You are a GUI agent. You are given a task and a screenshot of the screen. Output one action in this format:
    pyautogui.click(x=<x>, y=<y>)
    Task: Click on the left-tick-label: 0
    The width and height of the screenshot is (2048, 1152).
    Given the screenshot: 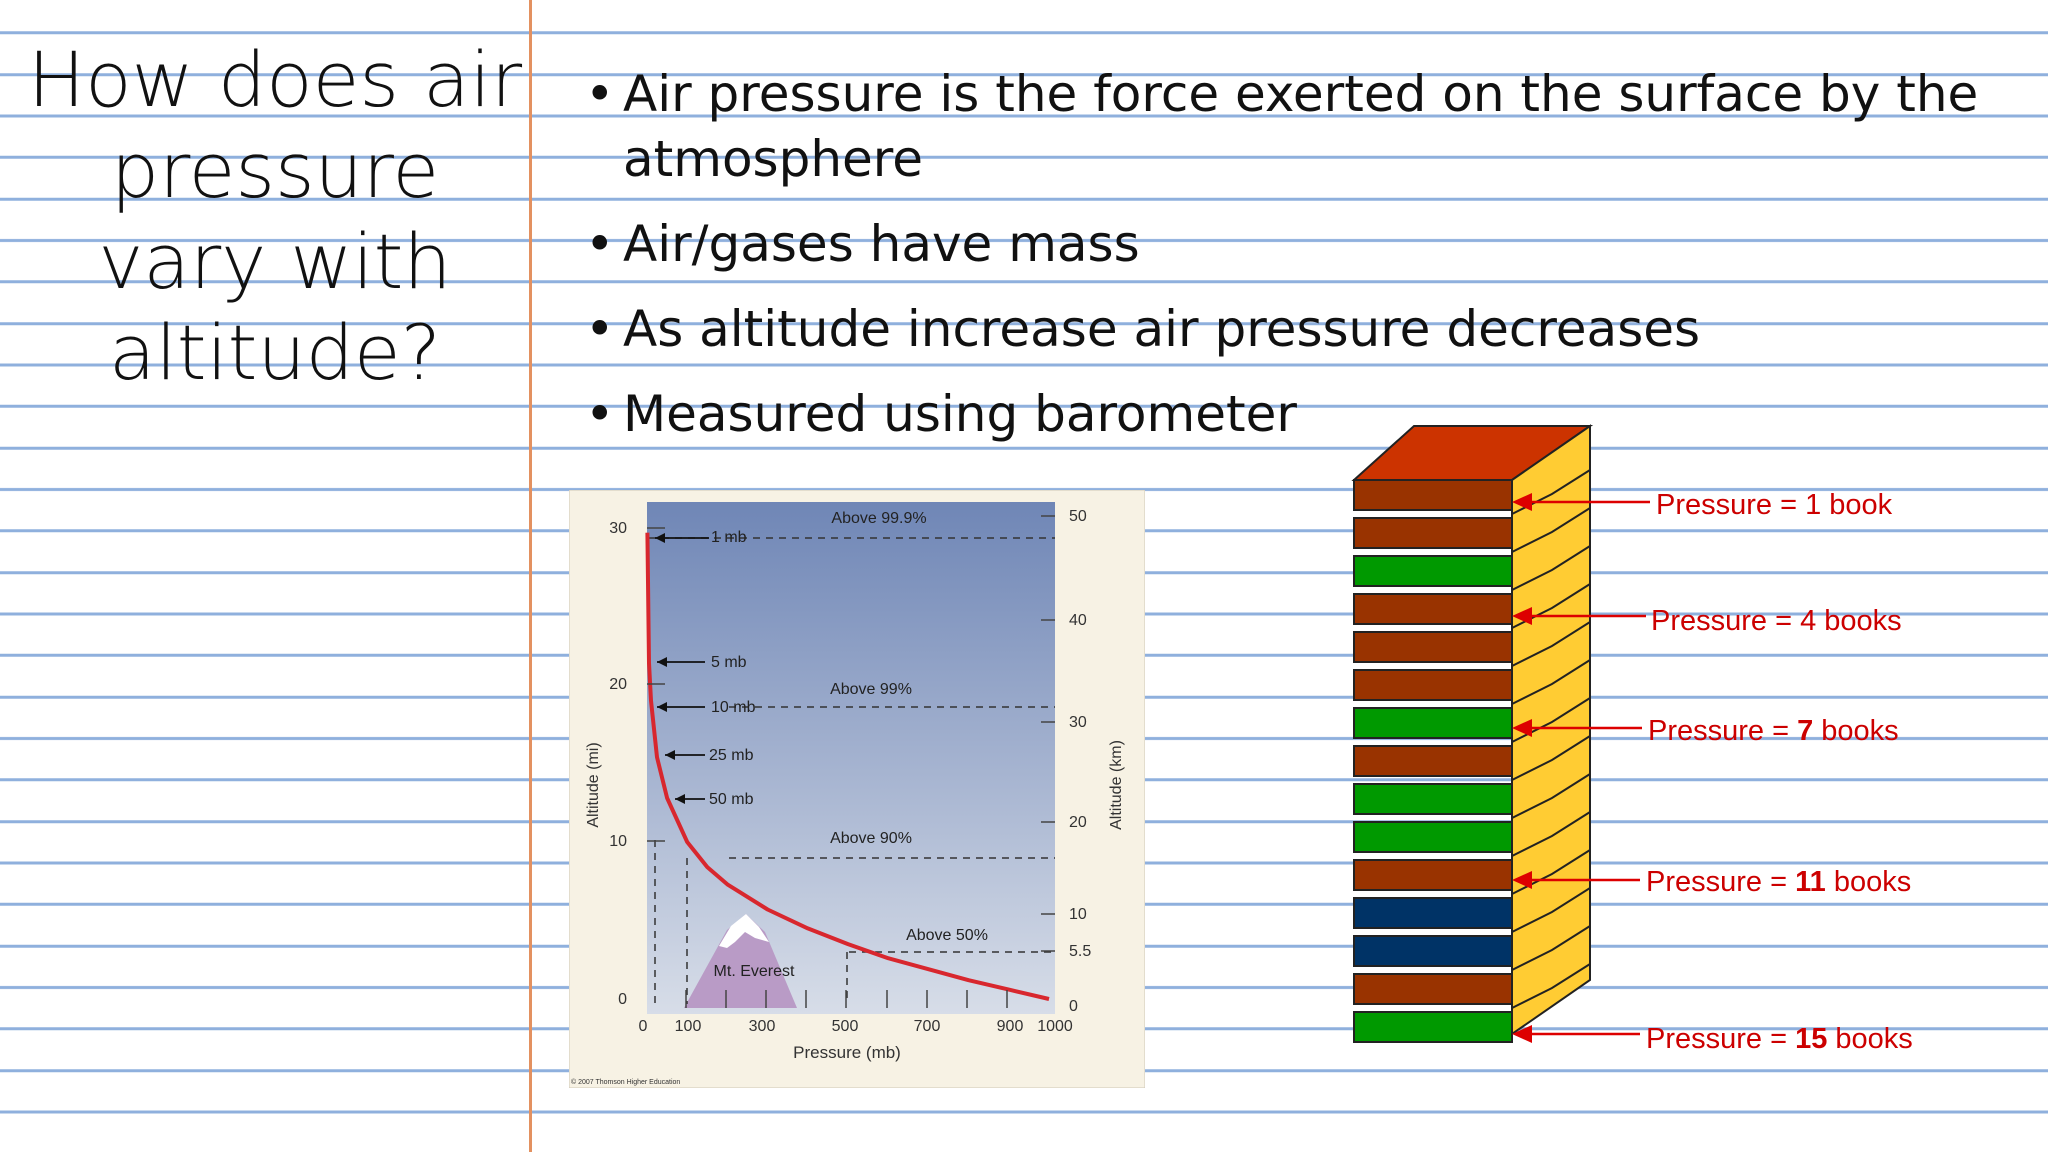 What is the action you would take?
    pyautogui.click(x=622, y=999)
    